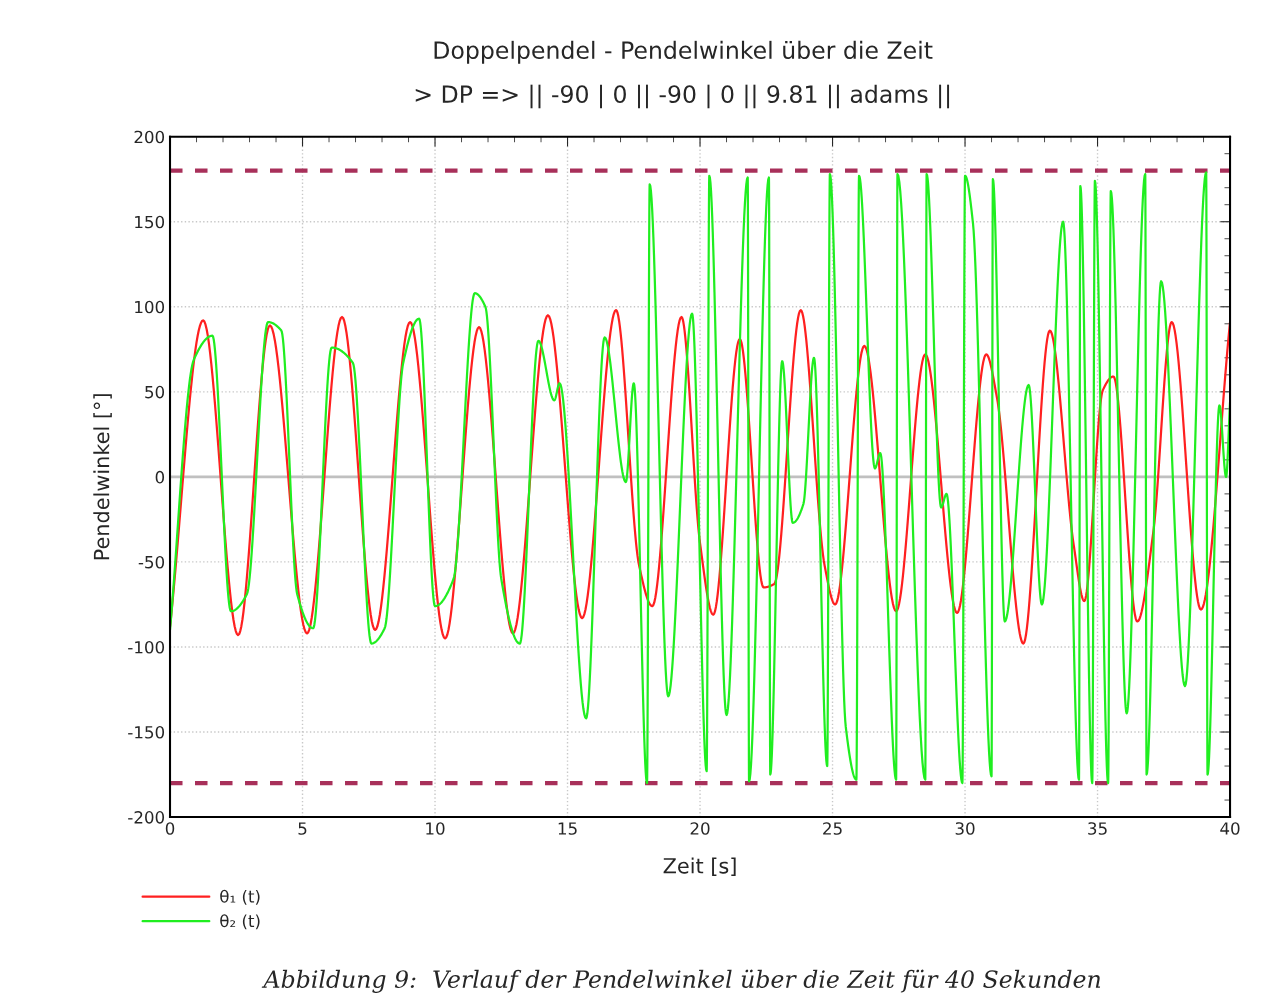  Describe the element at coordinates (160, 477) in the screenshot. I see `y-tick-label: 0` at that location.